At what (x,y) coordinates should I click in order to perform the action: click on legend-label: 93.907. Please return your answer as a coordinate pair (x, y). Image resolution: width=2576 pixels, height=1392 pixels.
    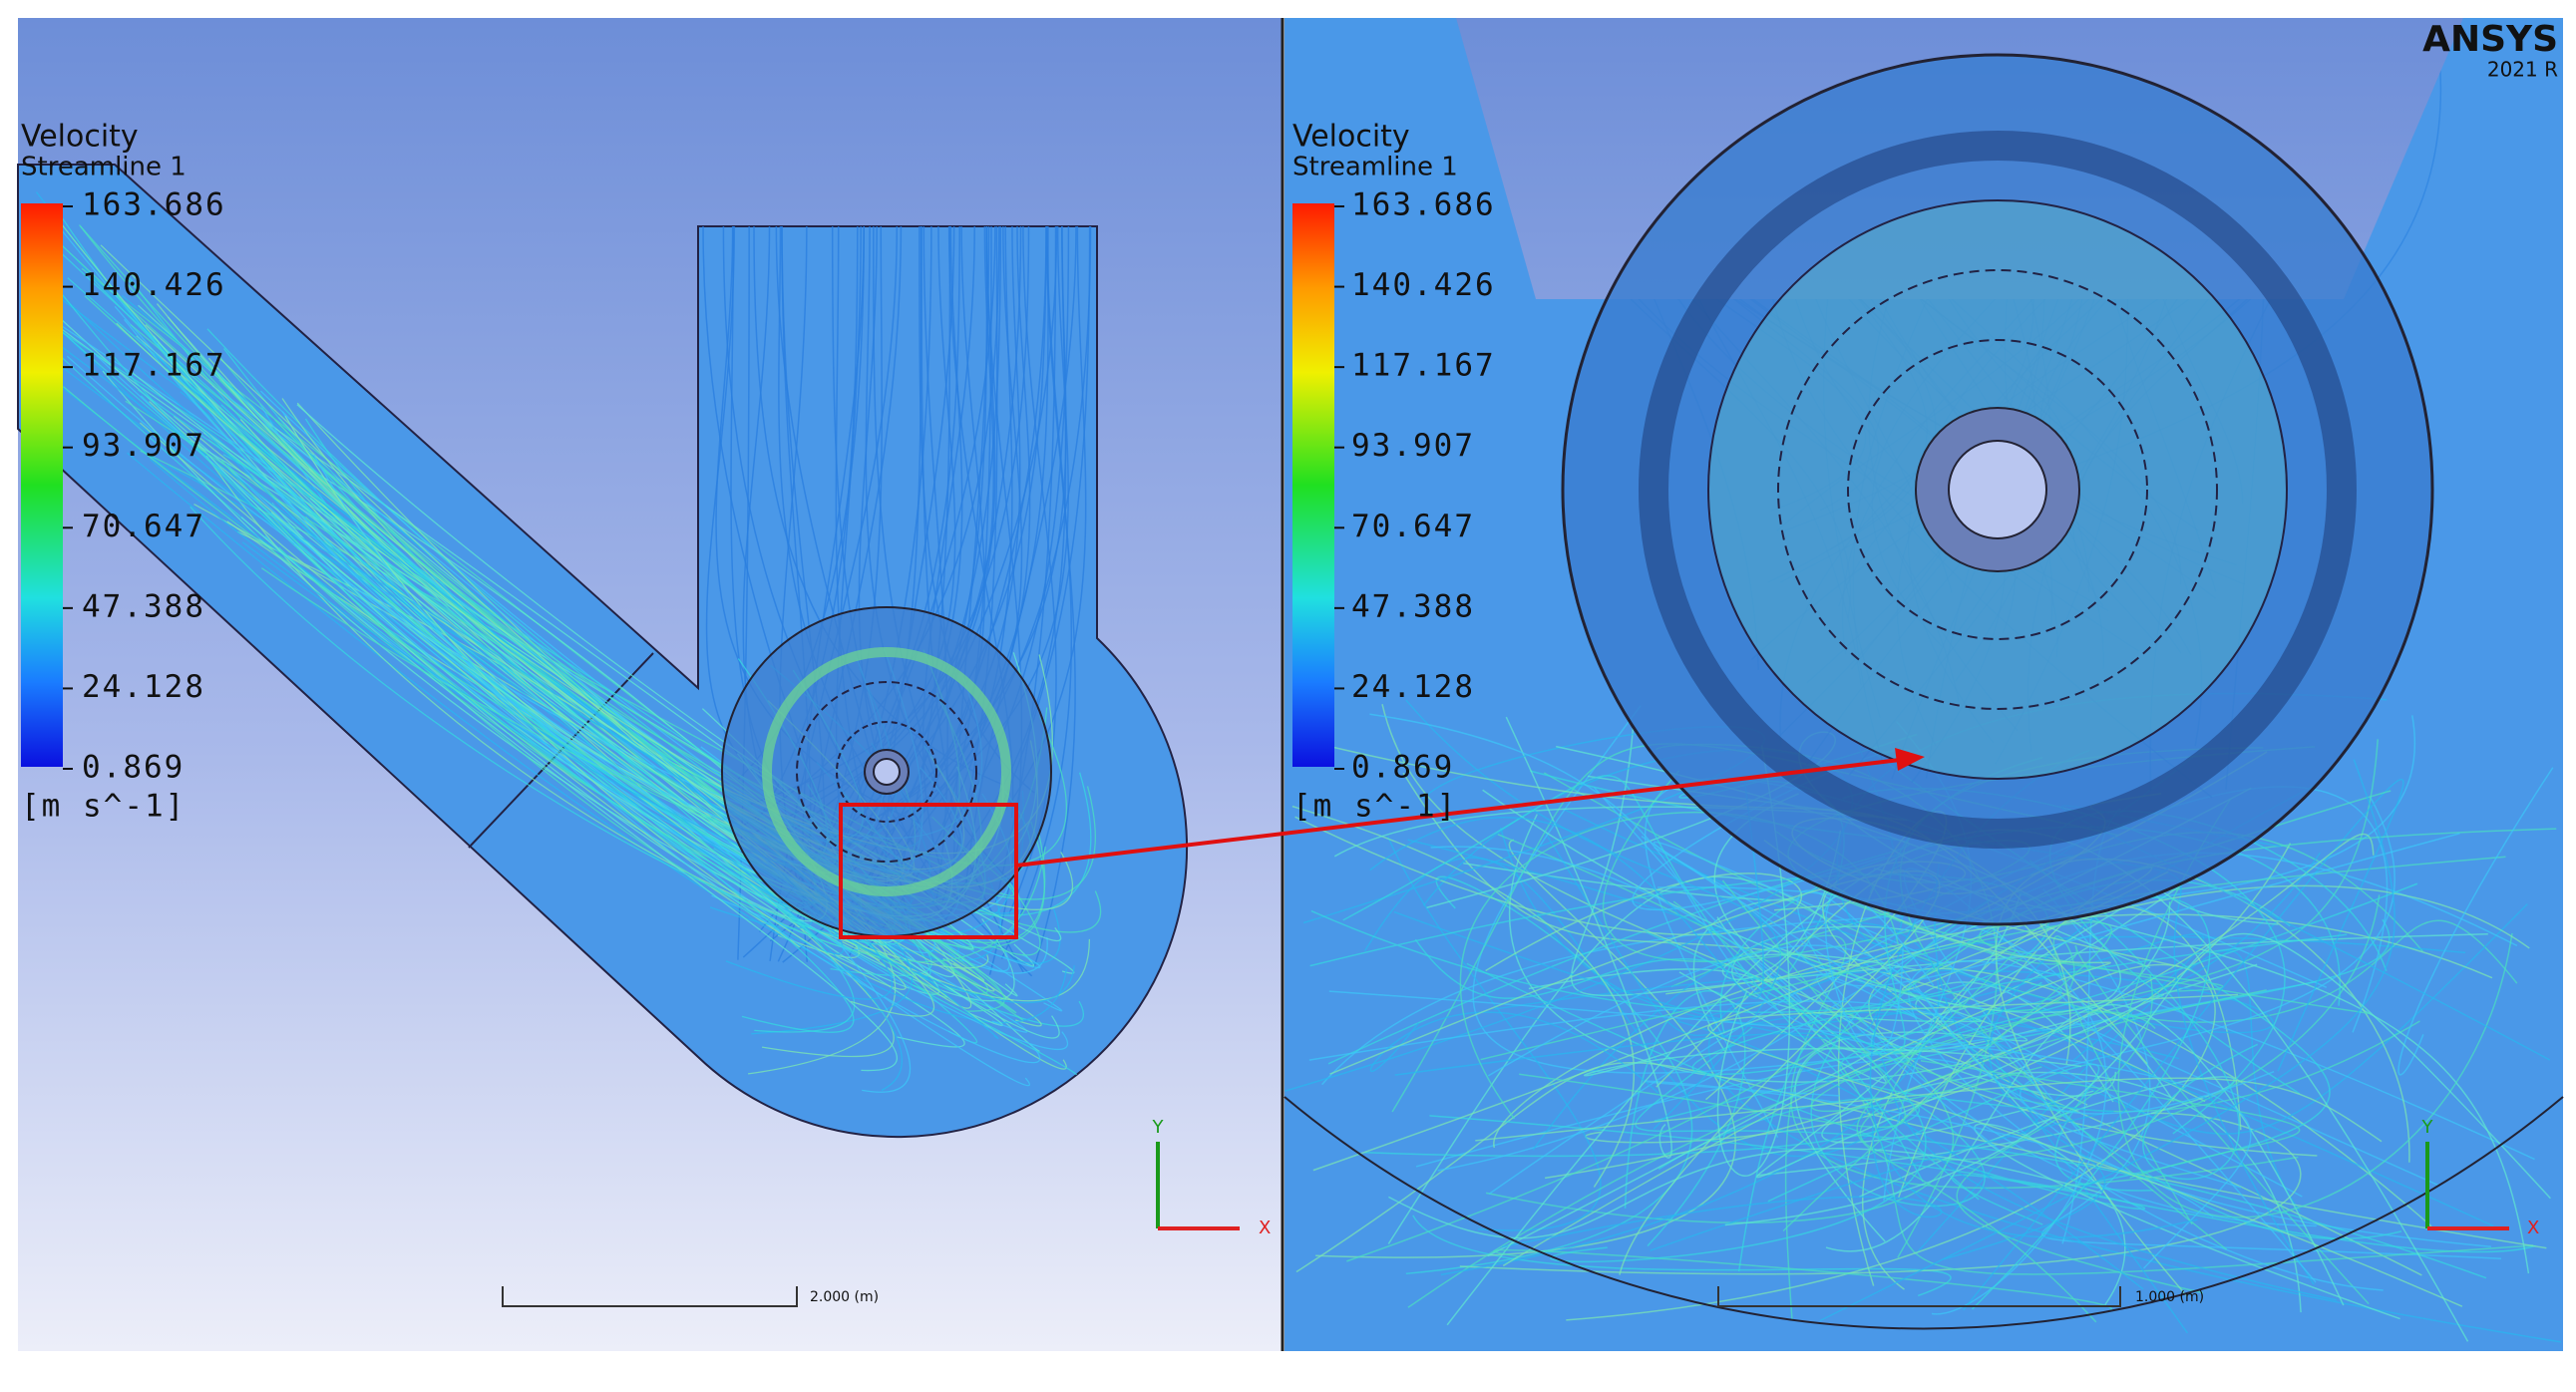
    Looking at the image, I should click on (144, 446).